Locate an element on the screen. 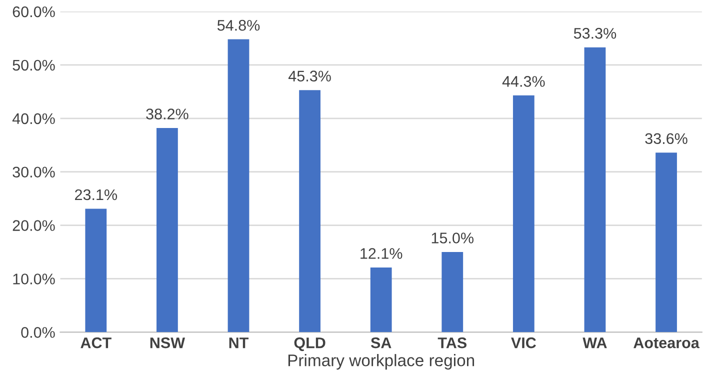 The image size is (709, 384). x-tick-label: WA is located at coordinates (594, 343).